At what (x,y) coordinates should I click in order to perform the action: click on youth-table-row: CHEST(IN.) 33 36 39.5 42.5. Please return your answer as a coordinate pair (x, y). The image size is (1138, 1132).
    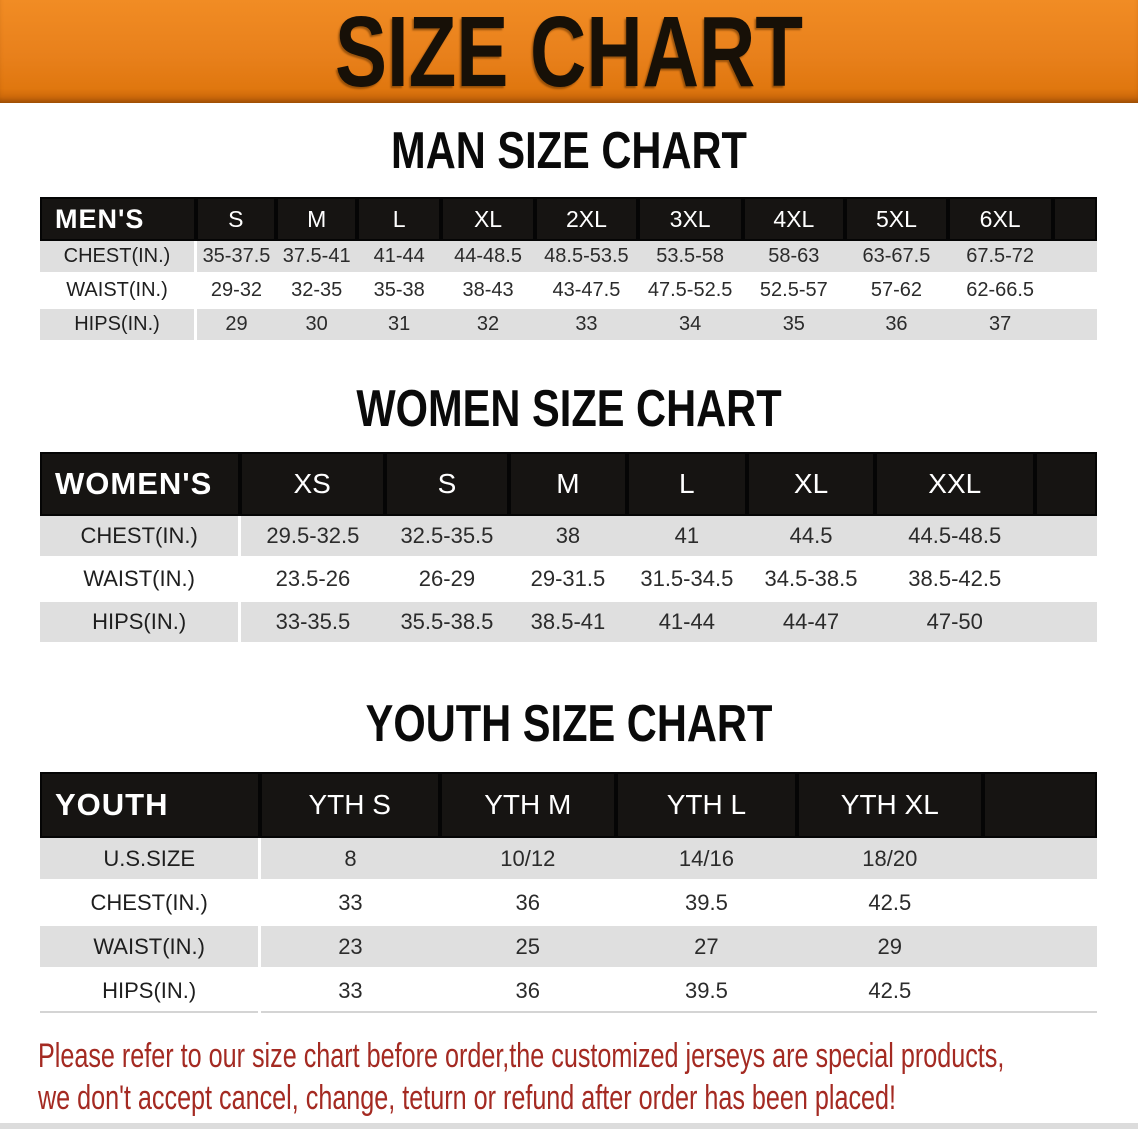
    Looking at the image, I should click on (568, 903).